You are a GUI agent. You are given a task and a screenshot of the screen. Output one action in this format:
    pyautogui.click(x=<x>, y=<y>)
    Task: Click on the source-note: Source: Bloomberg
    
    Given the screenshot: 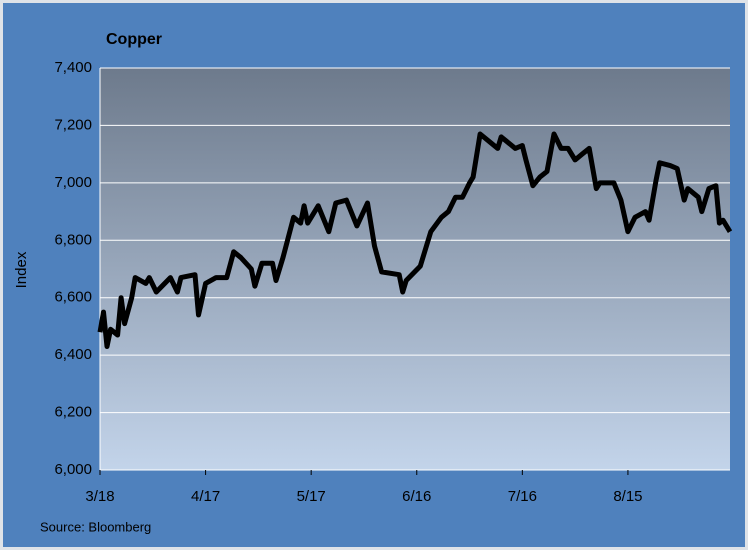 What is the action you would take?
    pyautogui.click(x=95, y=526)
    